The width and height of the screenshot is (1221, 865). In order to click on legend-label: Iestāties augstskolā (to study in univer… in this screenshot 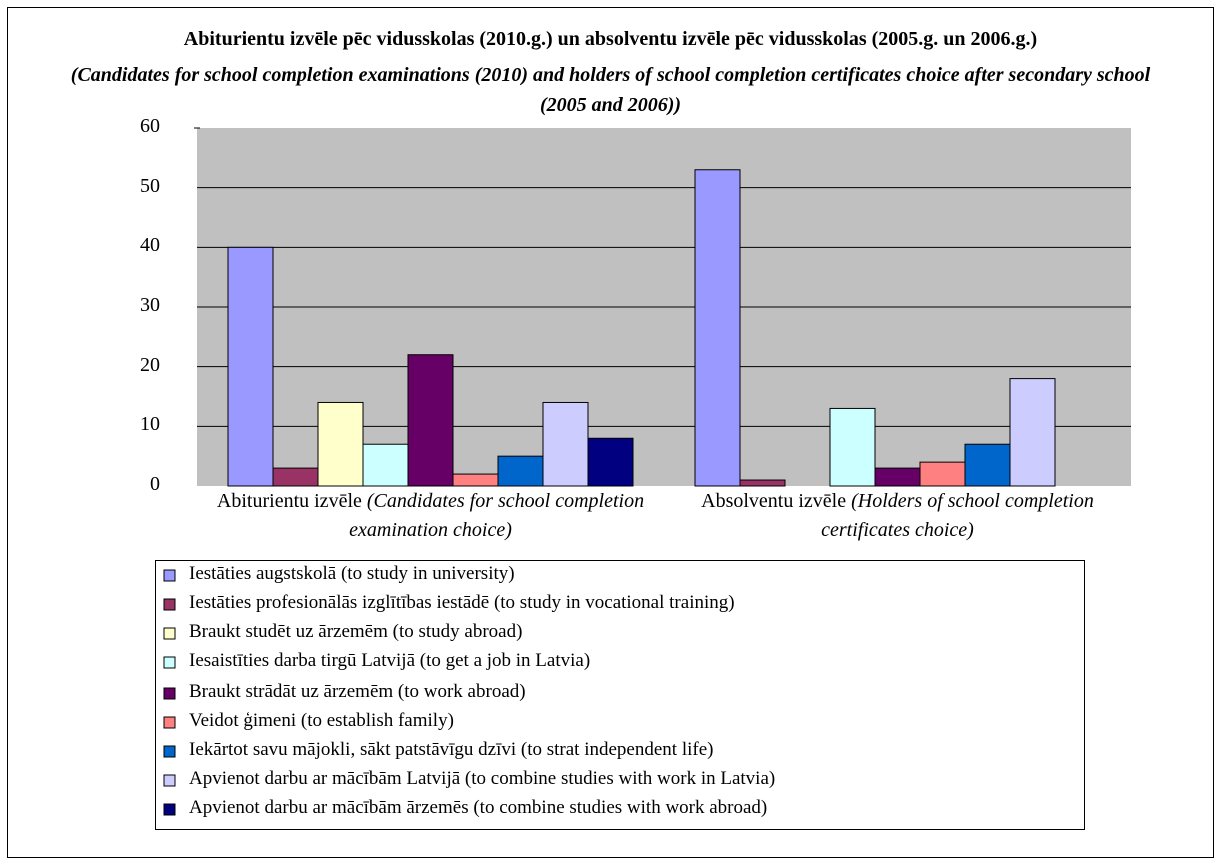, I will do `click(352, 573)`.